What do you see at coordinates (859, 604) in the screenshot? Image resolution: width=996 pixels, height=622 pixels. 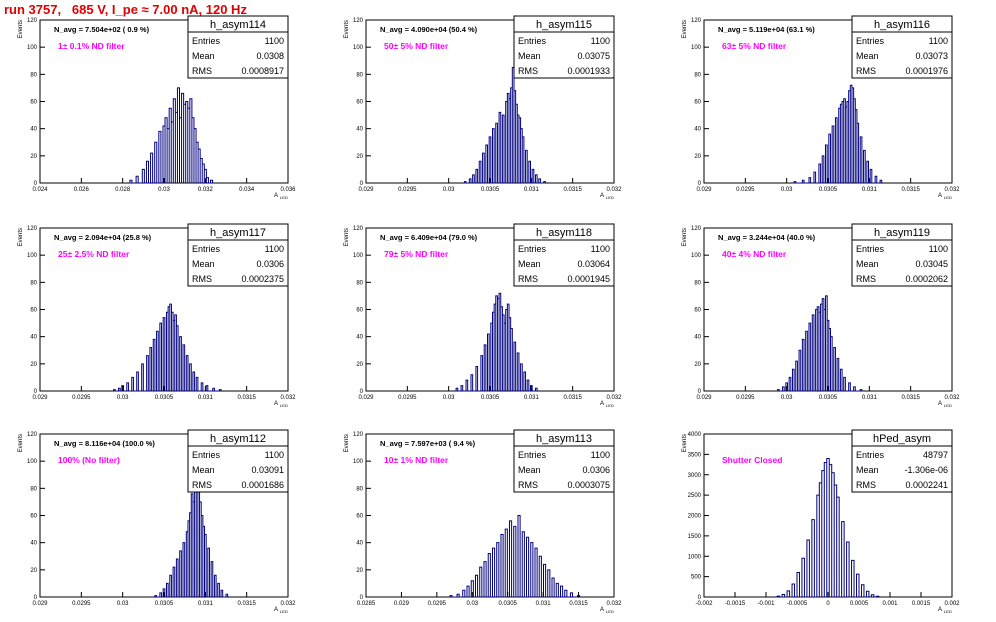 I see `x-tick-label: 0.0005` at bounding box center [859, 604].